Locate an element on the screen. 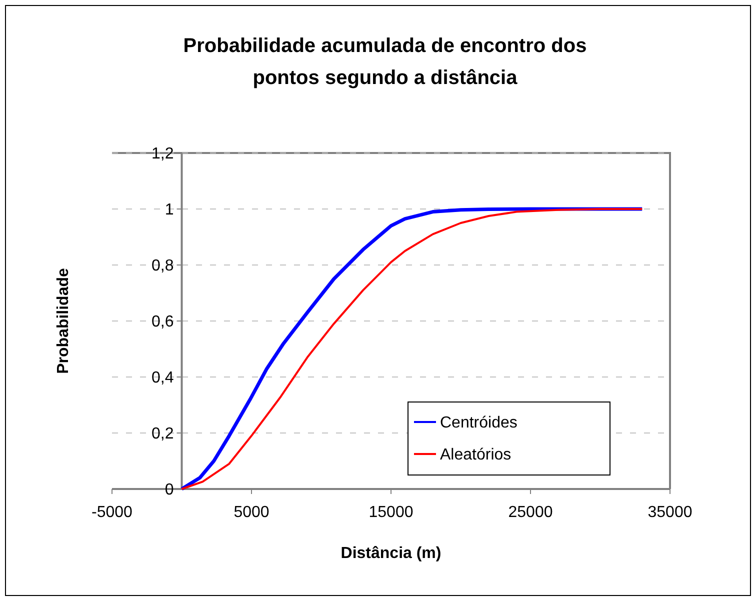  legend-label: Aleatórios is located at coordinates (476, 455).